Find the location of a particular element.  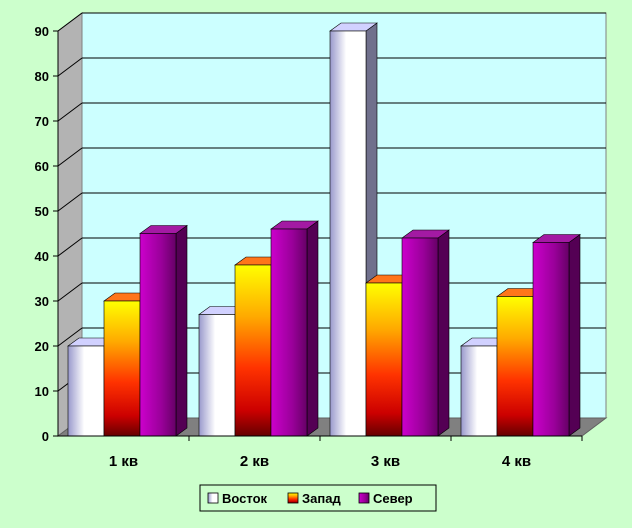

y-tick-label: 90 is located at coordinates (42, 31).